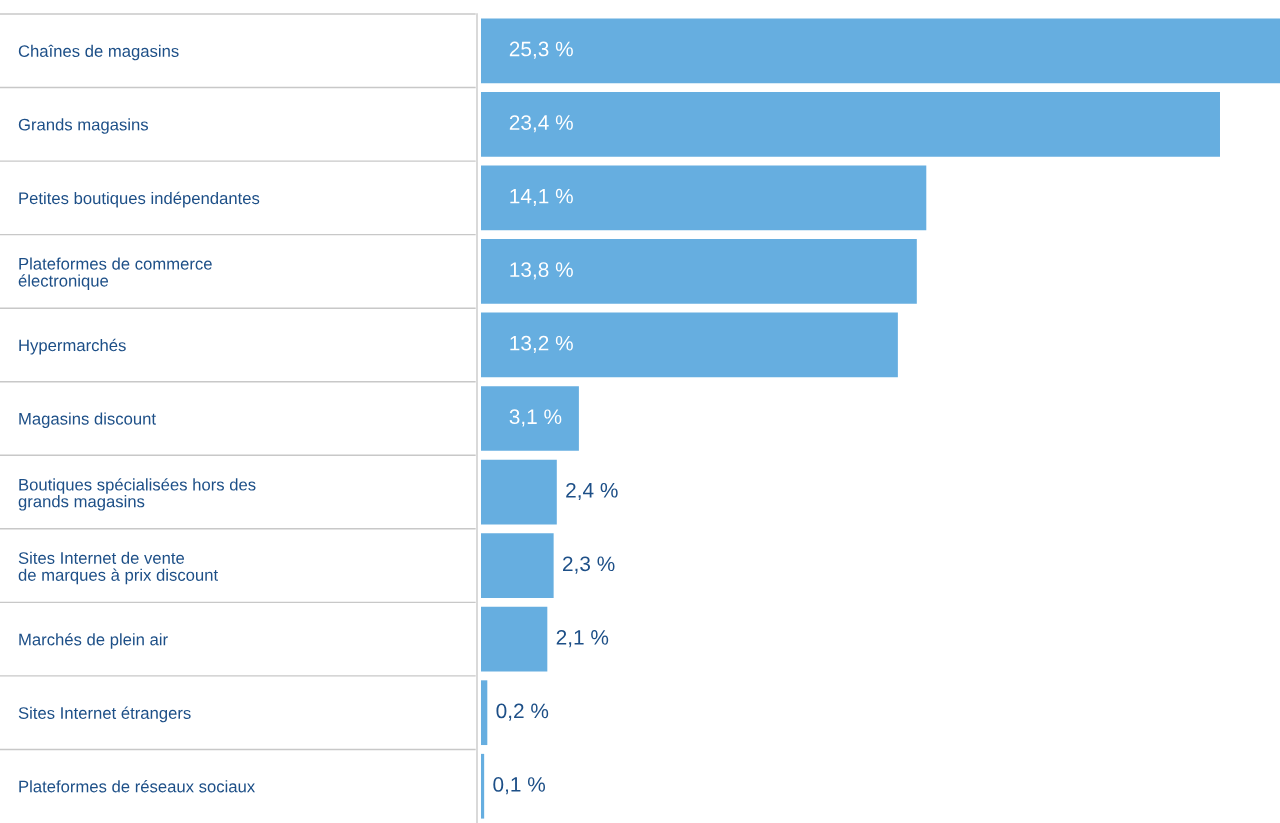  I want to click on y-tick-label: Sites Internet étrangers, so click(104, 714).